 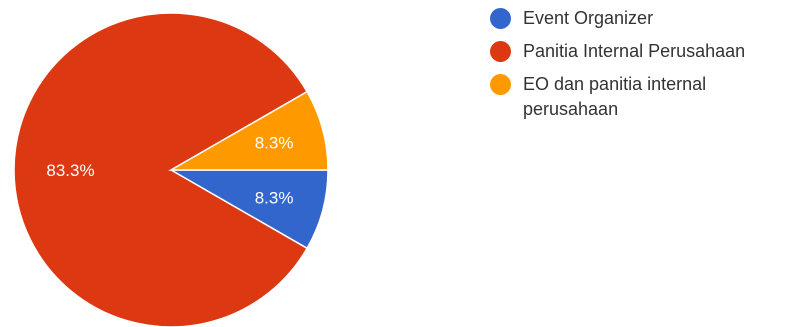 I want to click on pie-slice-label-event-organizer: 8.3%, so click(x=274, y=198).